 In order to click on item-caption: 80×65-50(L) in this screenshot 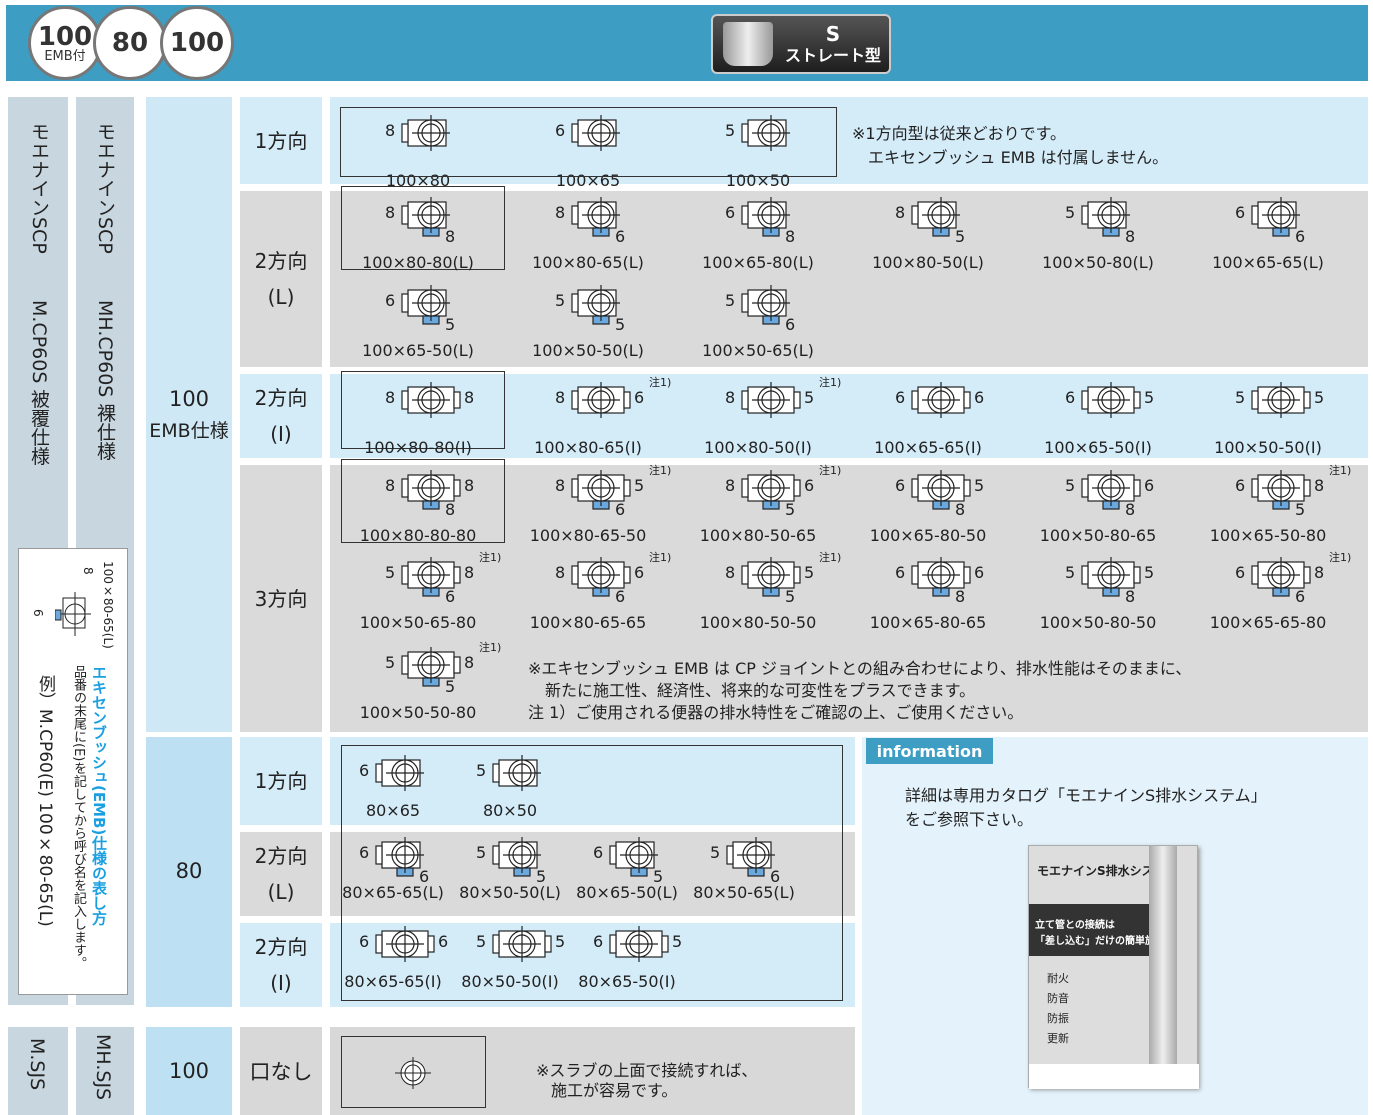, I will do `click(627, 892)`.